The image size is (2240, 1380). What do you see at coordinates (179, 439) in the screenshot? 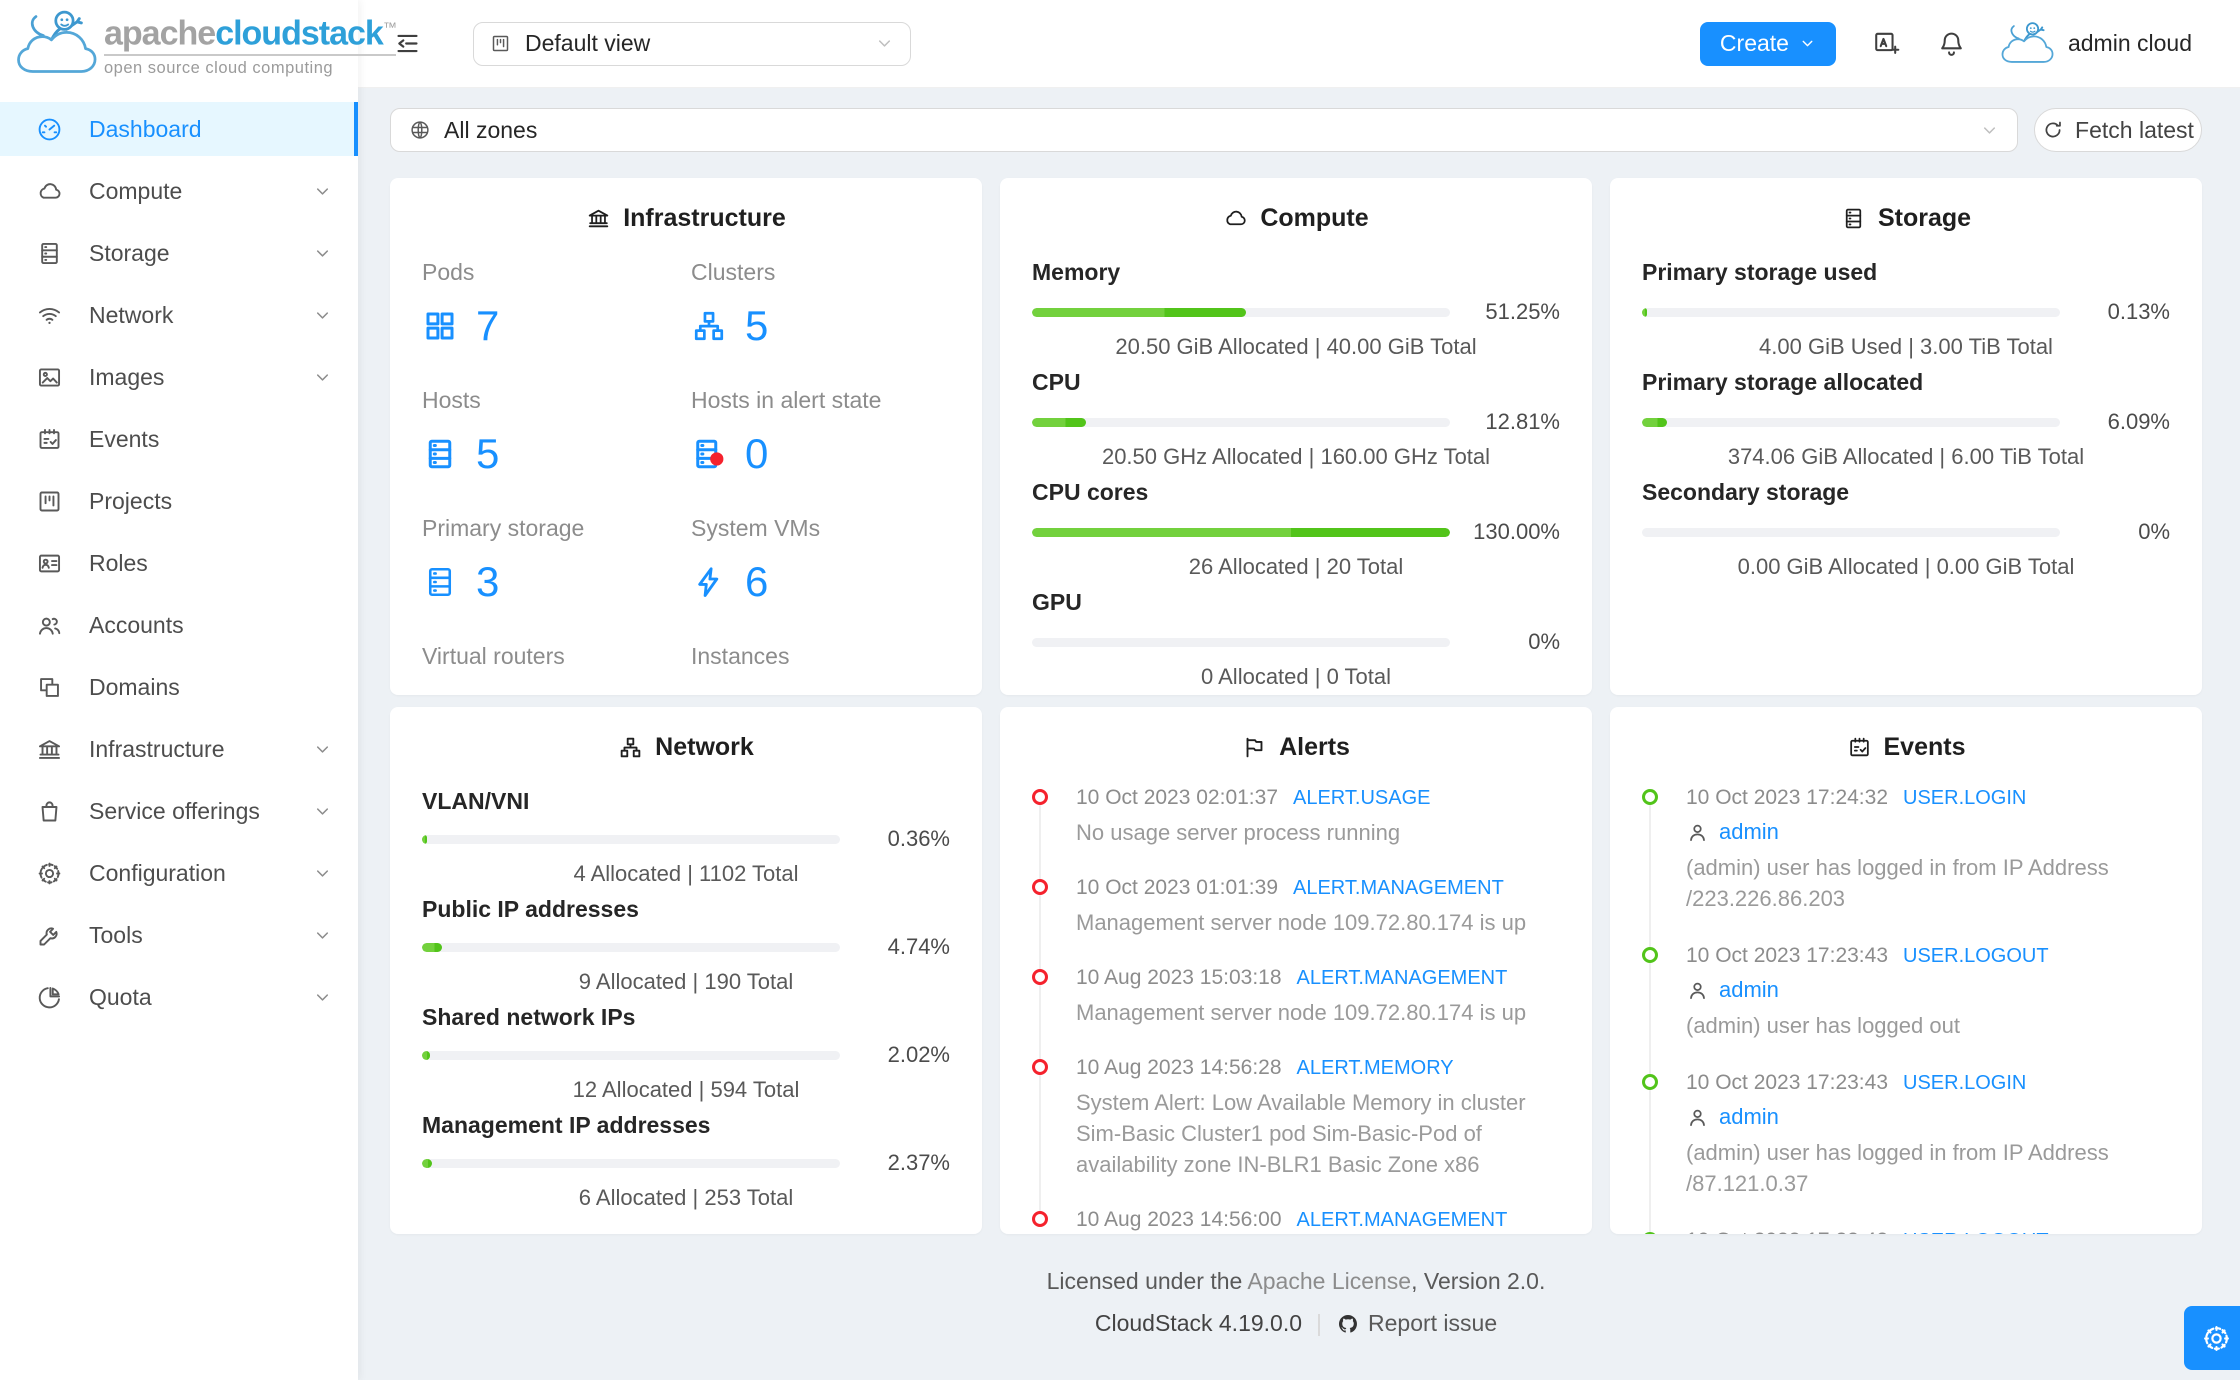
I see `sidebar-item-events: Events` at bounding box center [179, 439].